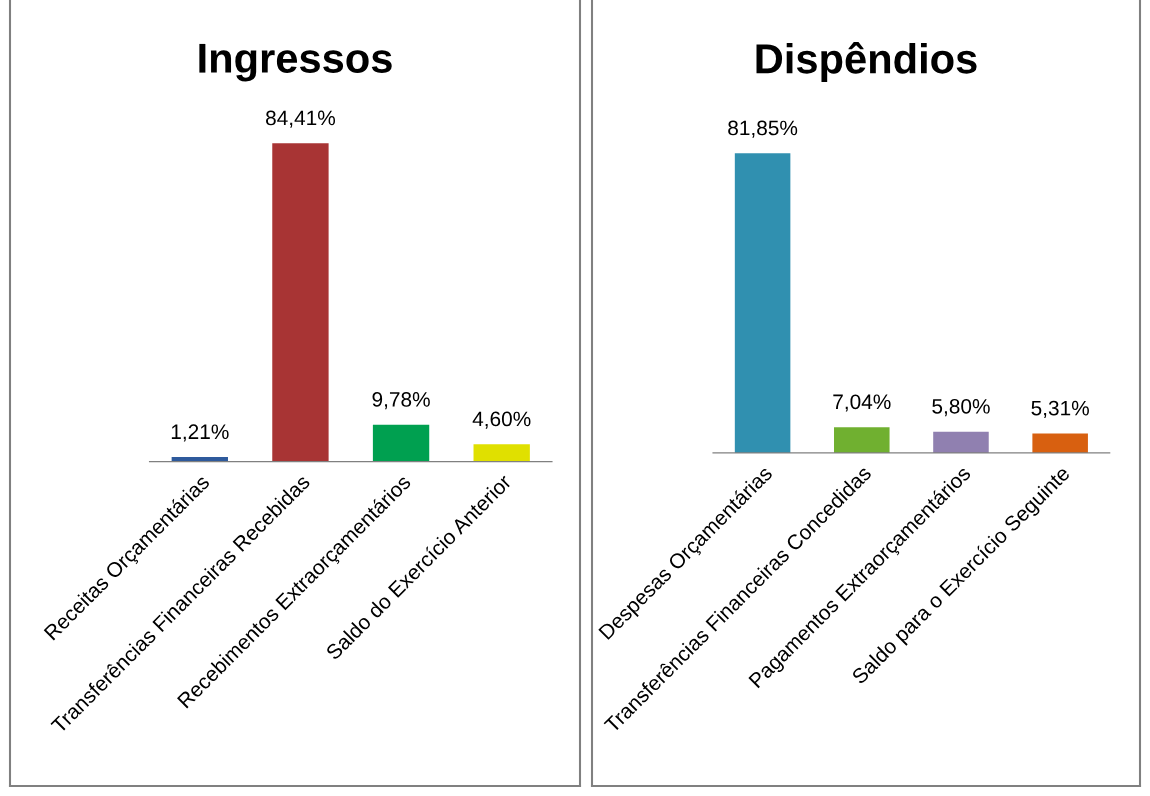  I want to click on data-label: 9,78%, so click(401, 401).